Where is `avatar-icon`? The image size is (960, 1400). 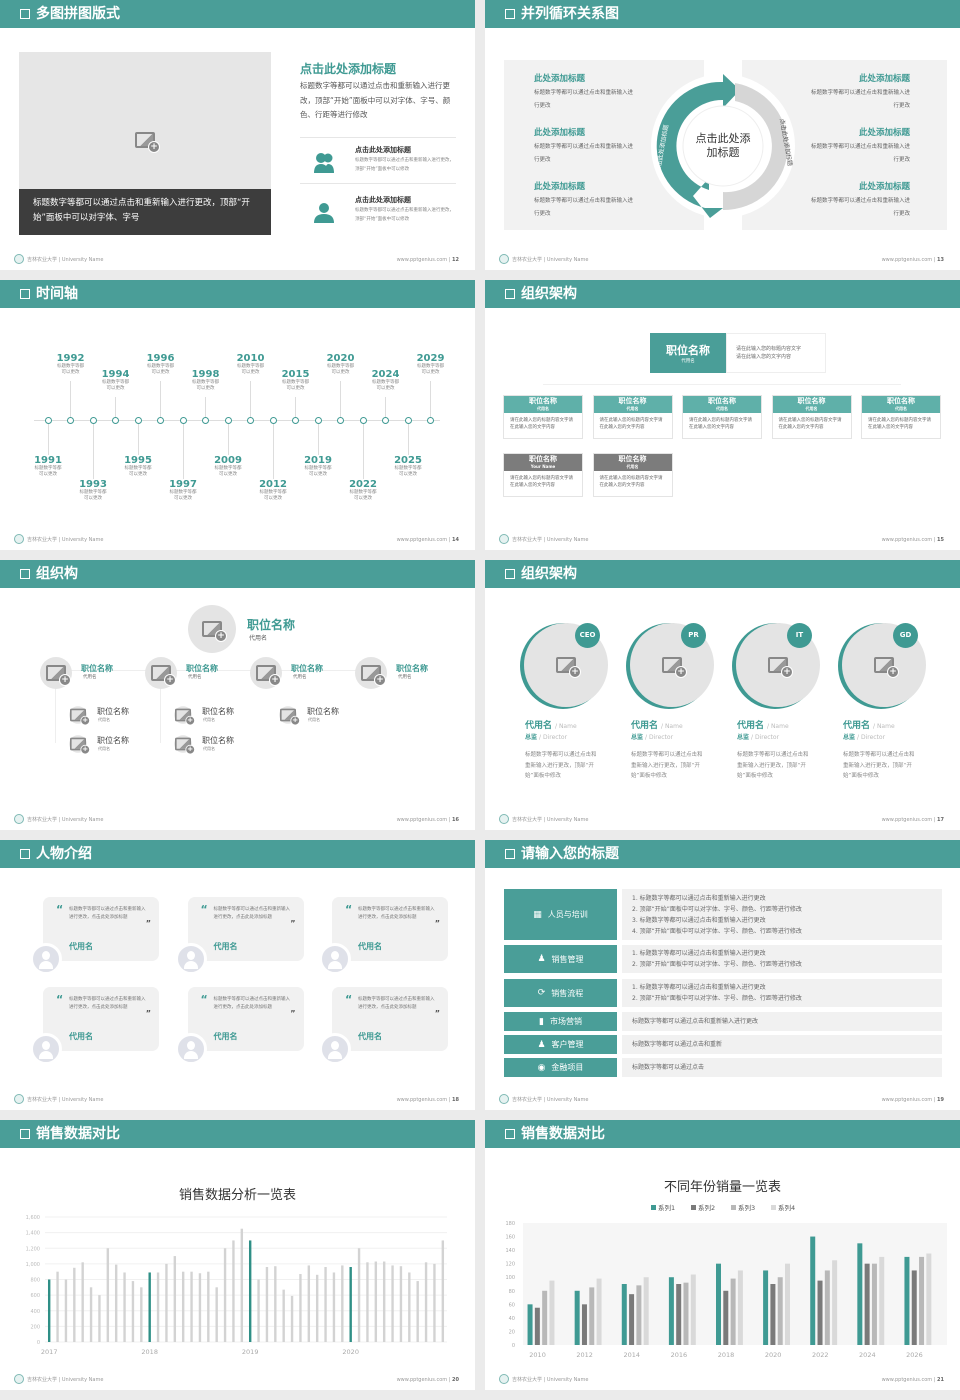 avatar-icon is located at coordinates (335, 959).